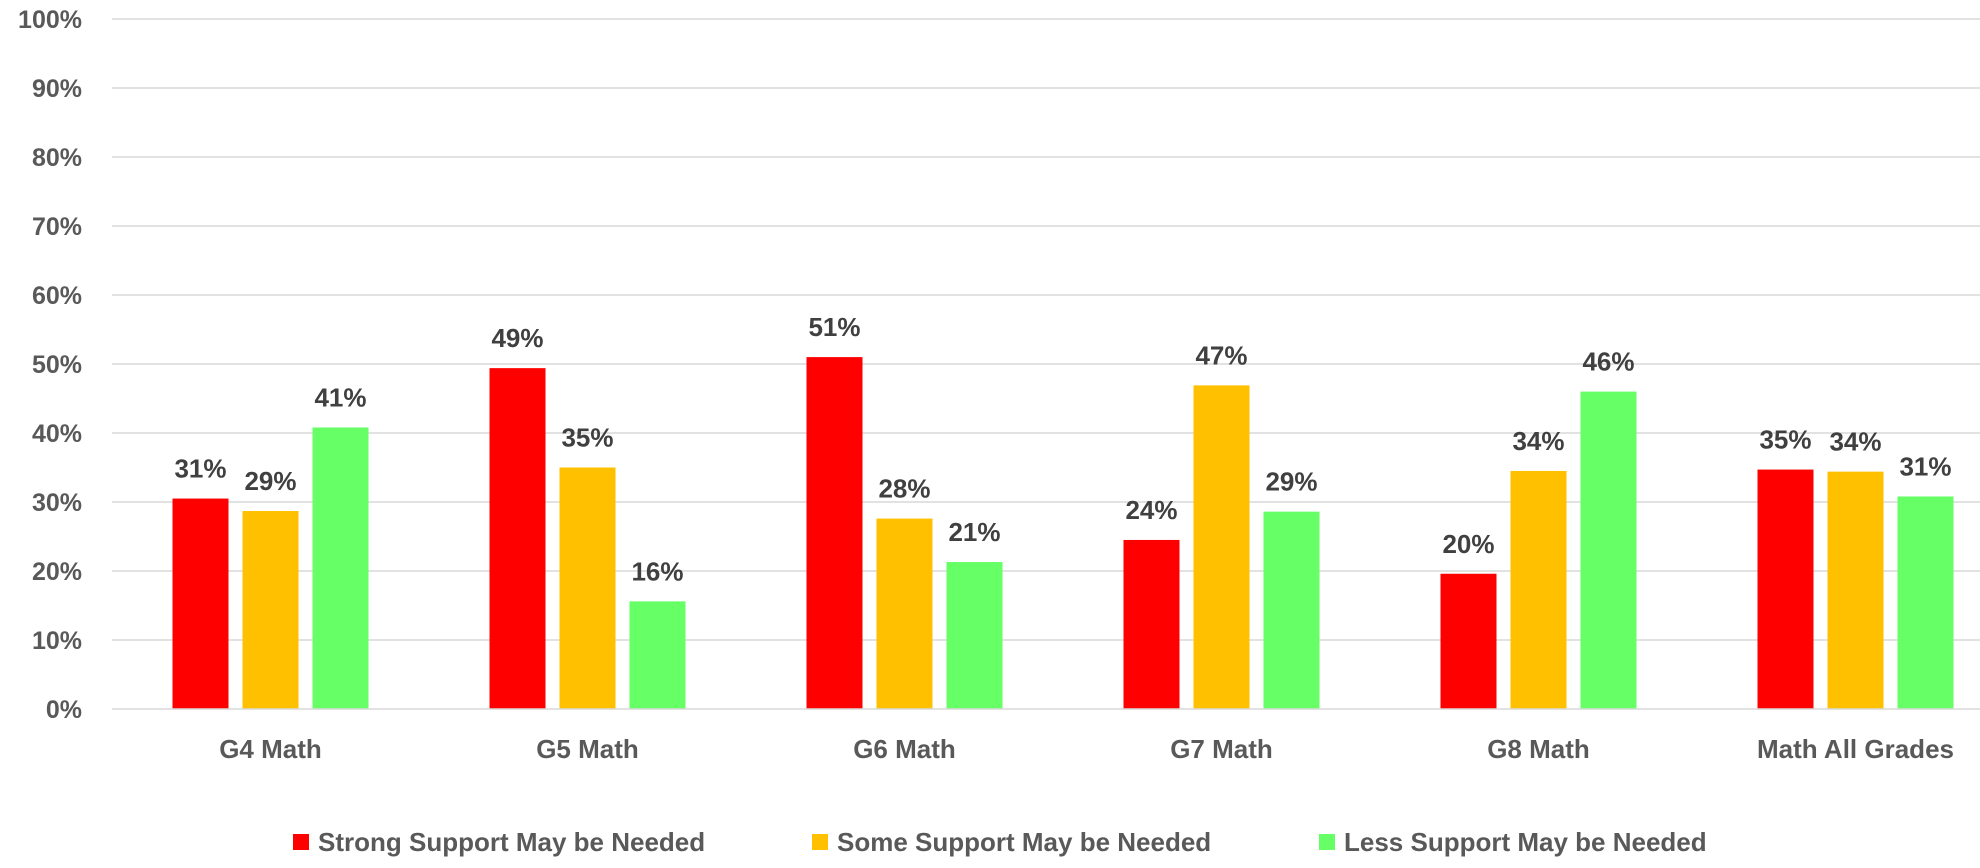  What do you see at coordinates (64, 710) in the screenshot?
I see `y-tick-label: 0%` at bounding box center [64, 710].